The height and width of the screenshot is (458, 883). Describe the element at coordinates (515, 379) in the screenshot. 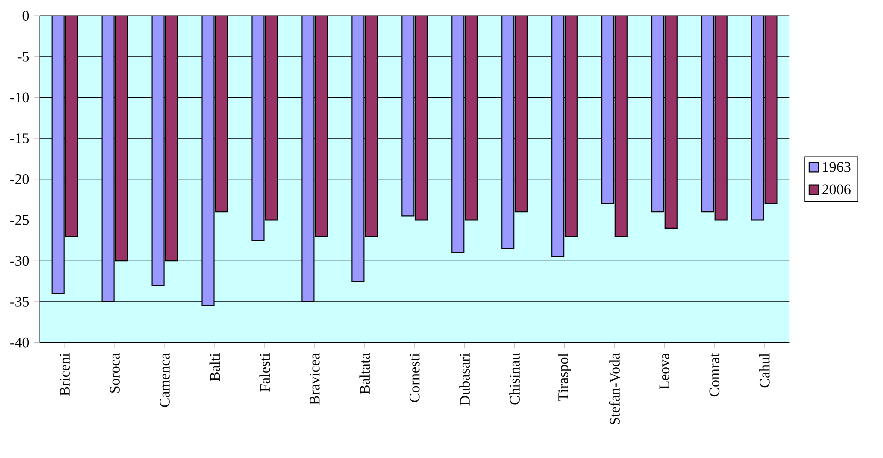

I see `x-tick-label: Chisinau` at that location.